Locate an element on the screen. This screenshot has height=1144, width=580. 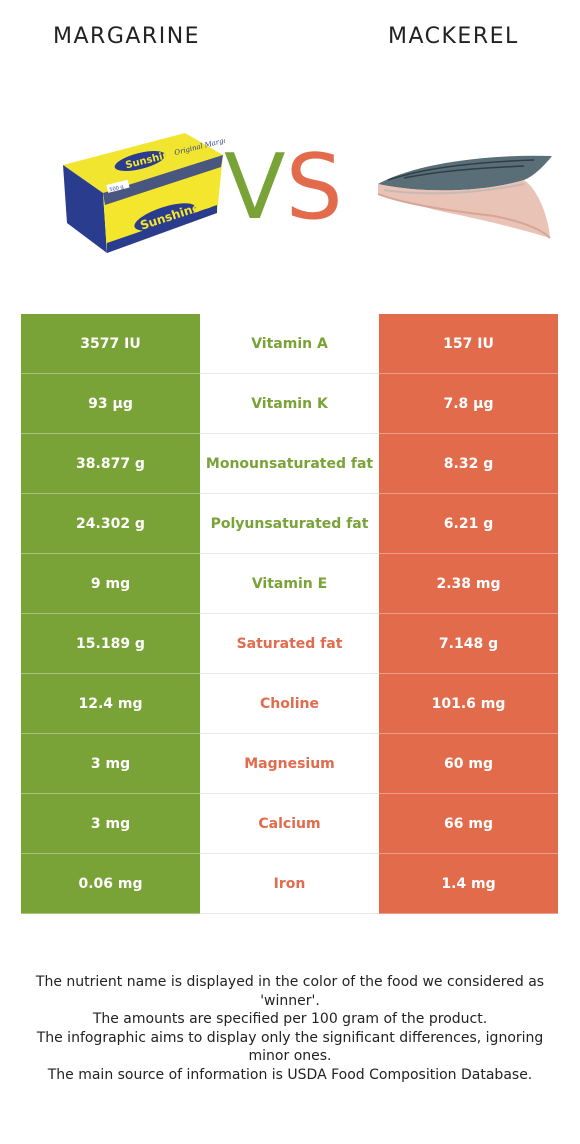
nutrient-name: Monounsaturated fat is located at coordinates (289, 463).